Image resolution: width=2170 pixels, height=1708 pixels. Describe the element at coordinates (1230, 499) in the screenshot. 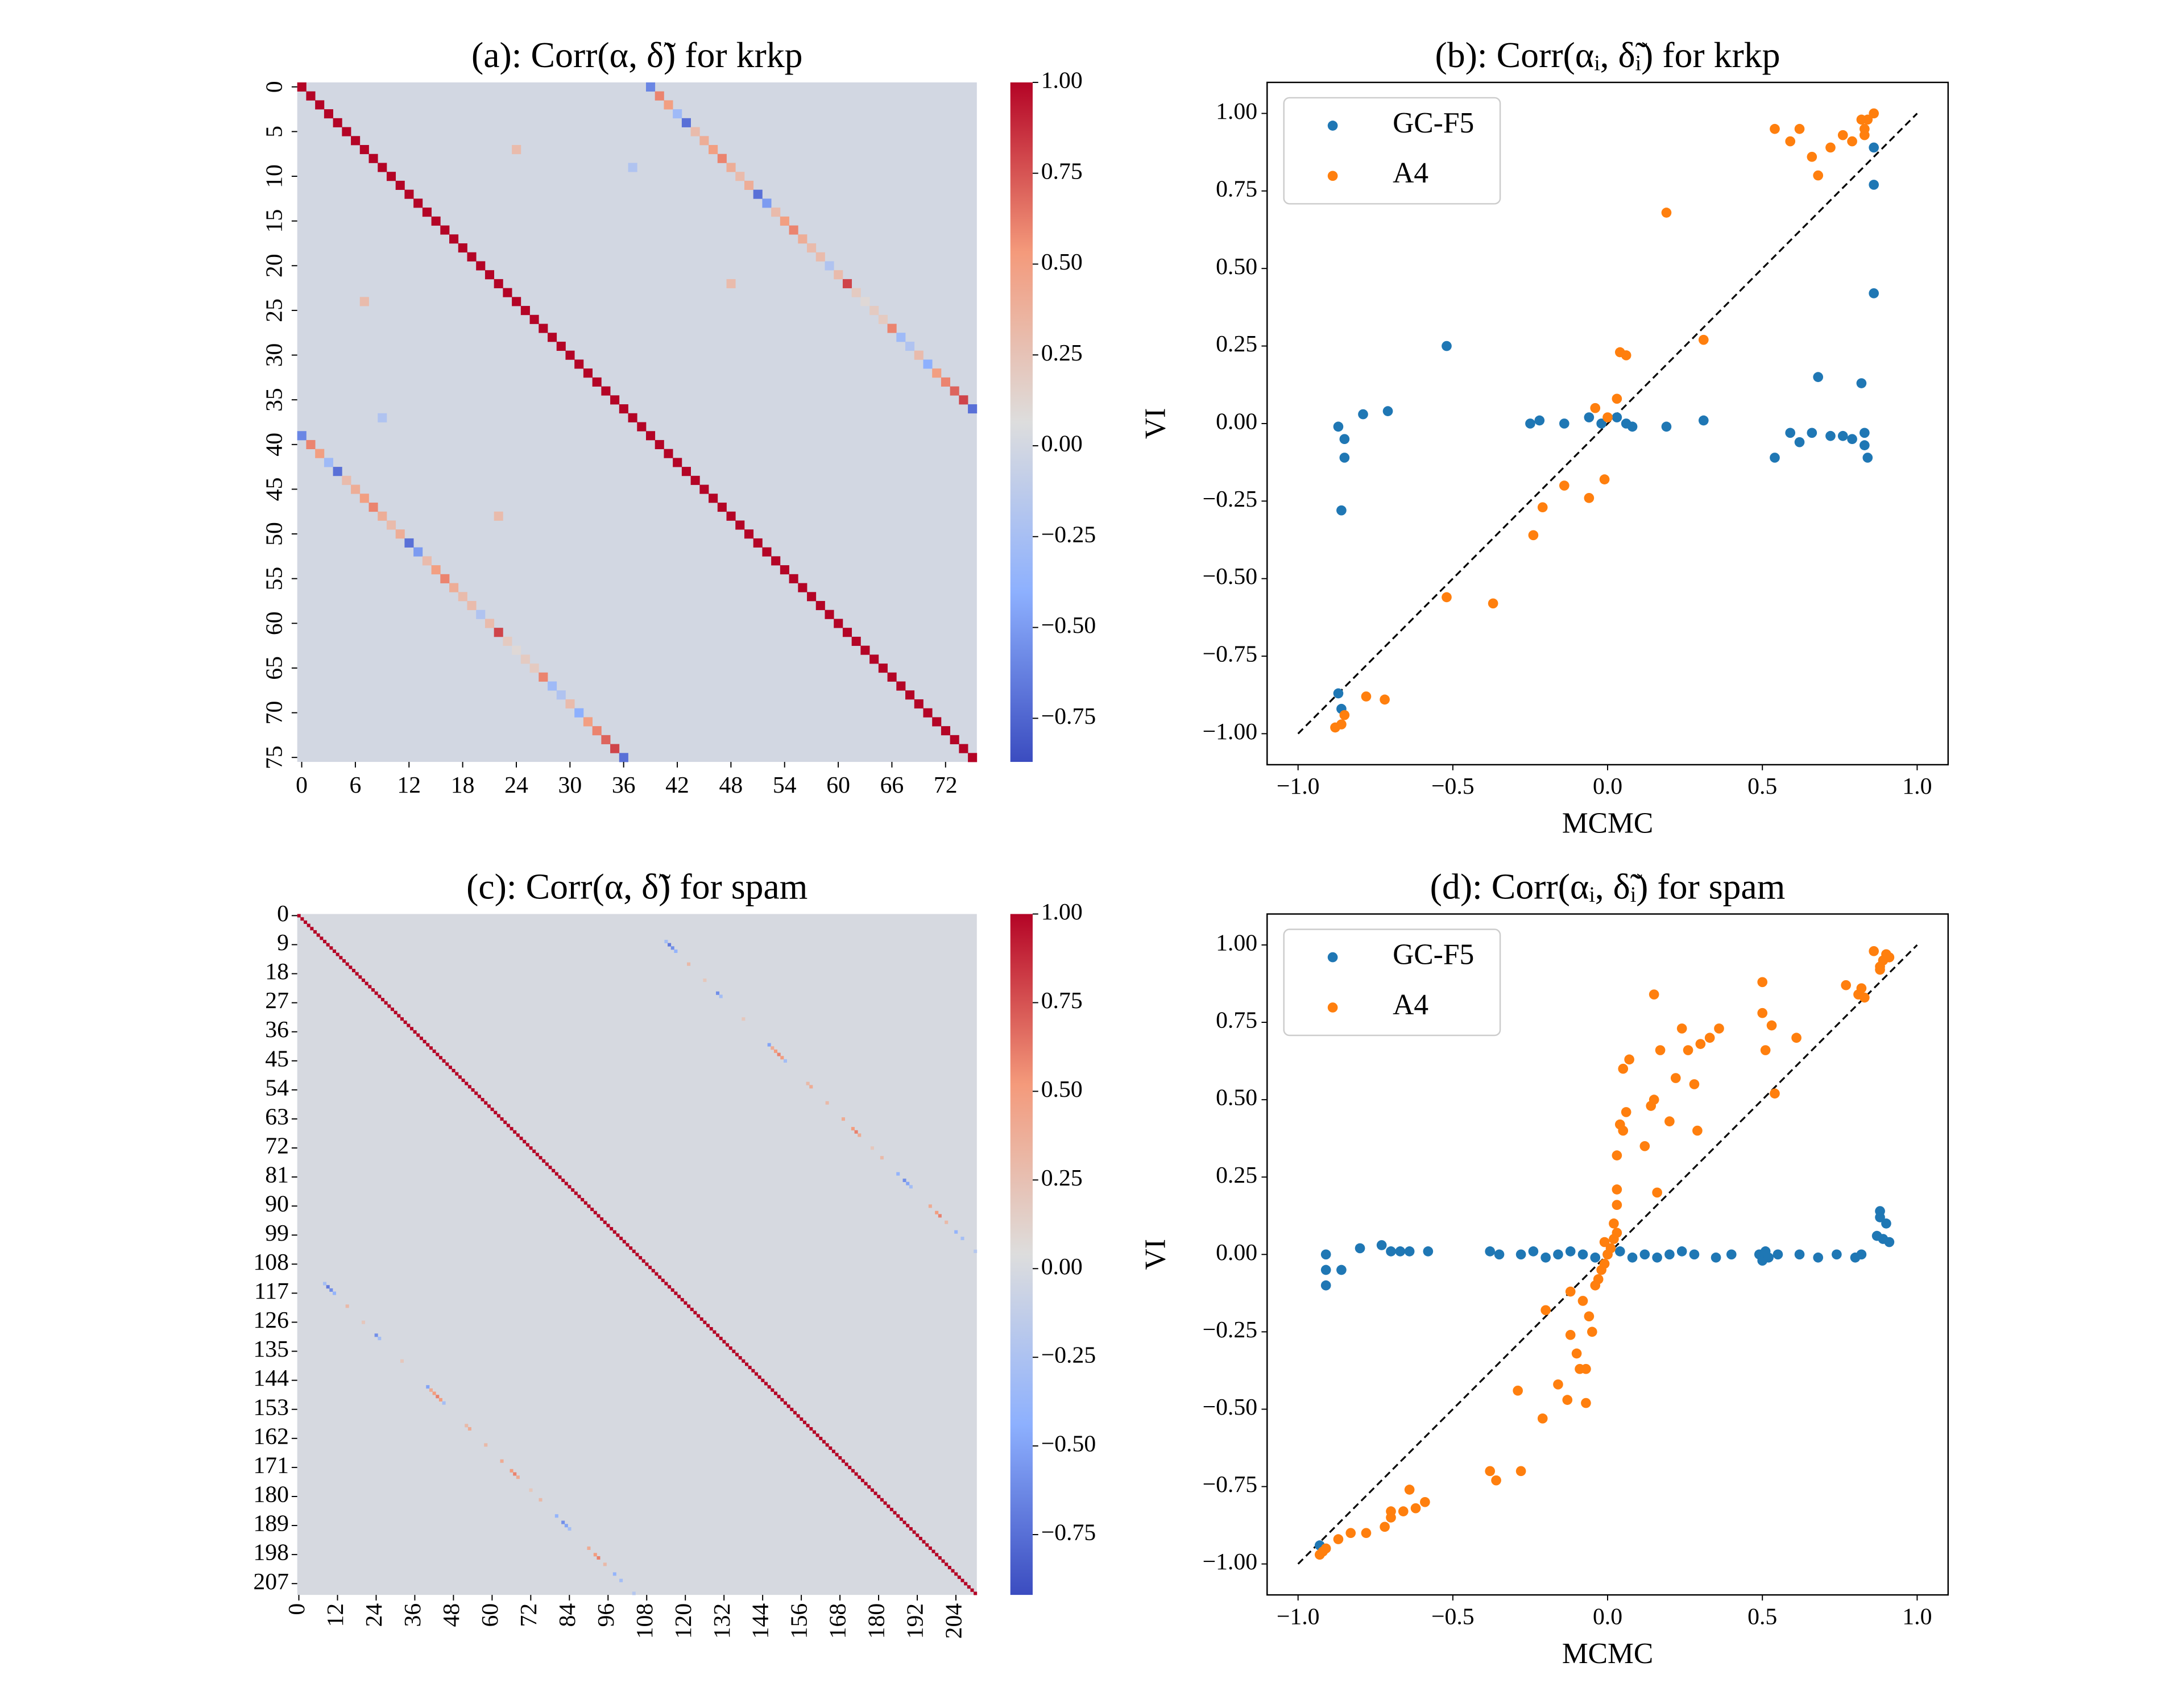

I see `y-tick-label: −0.25` at that location.